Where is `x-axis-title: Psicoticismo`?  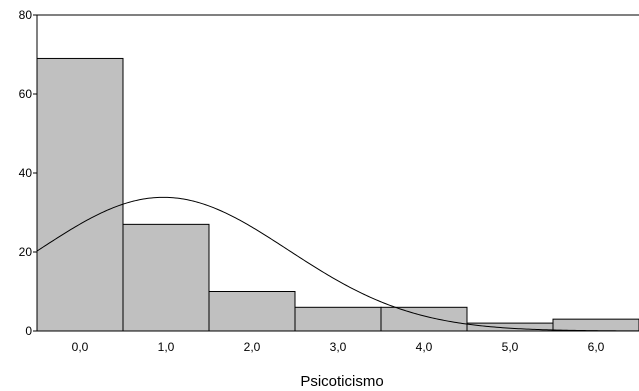 x-axis-title: Psicoticismo is located at coordinates (341, 381).